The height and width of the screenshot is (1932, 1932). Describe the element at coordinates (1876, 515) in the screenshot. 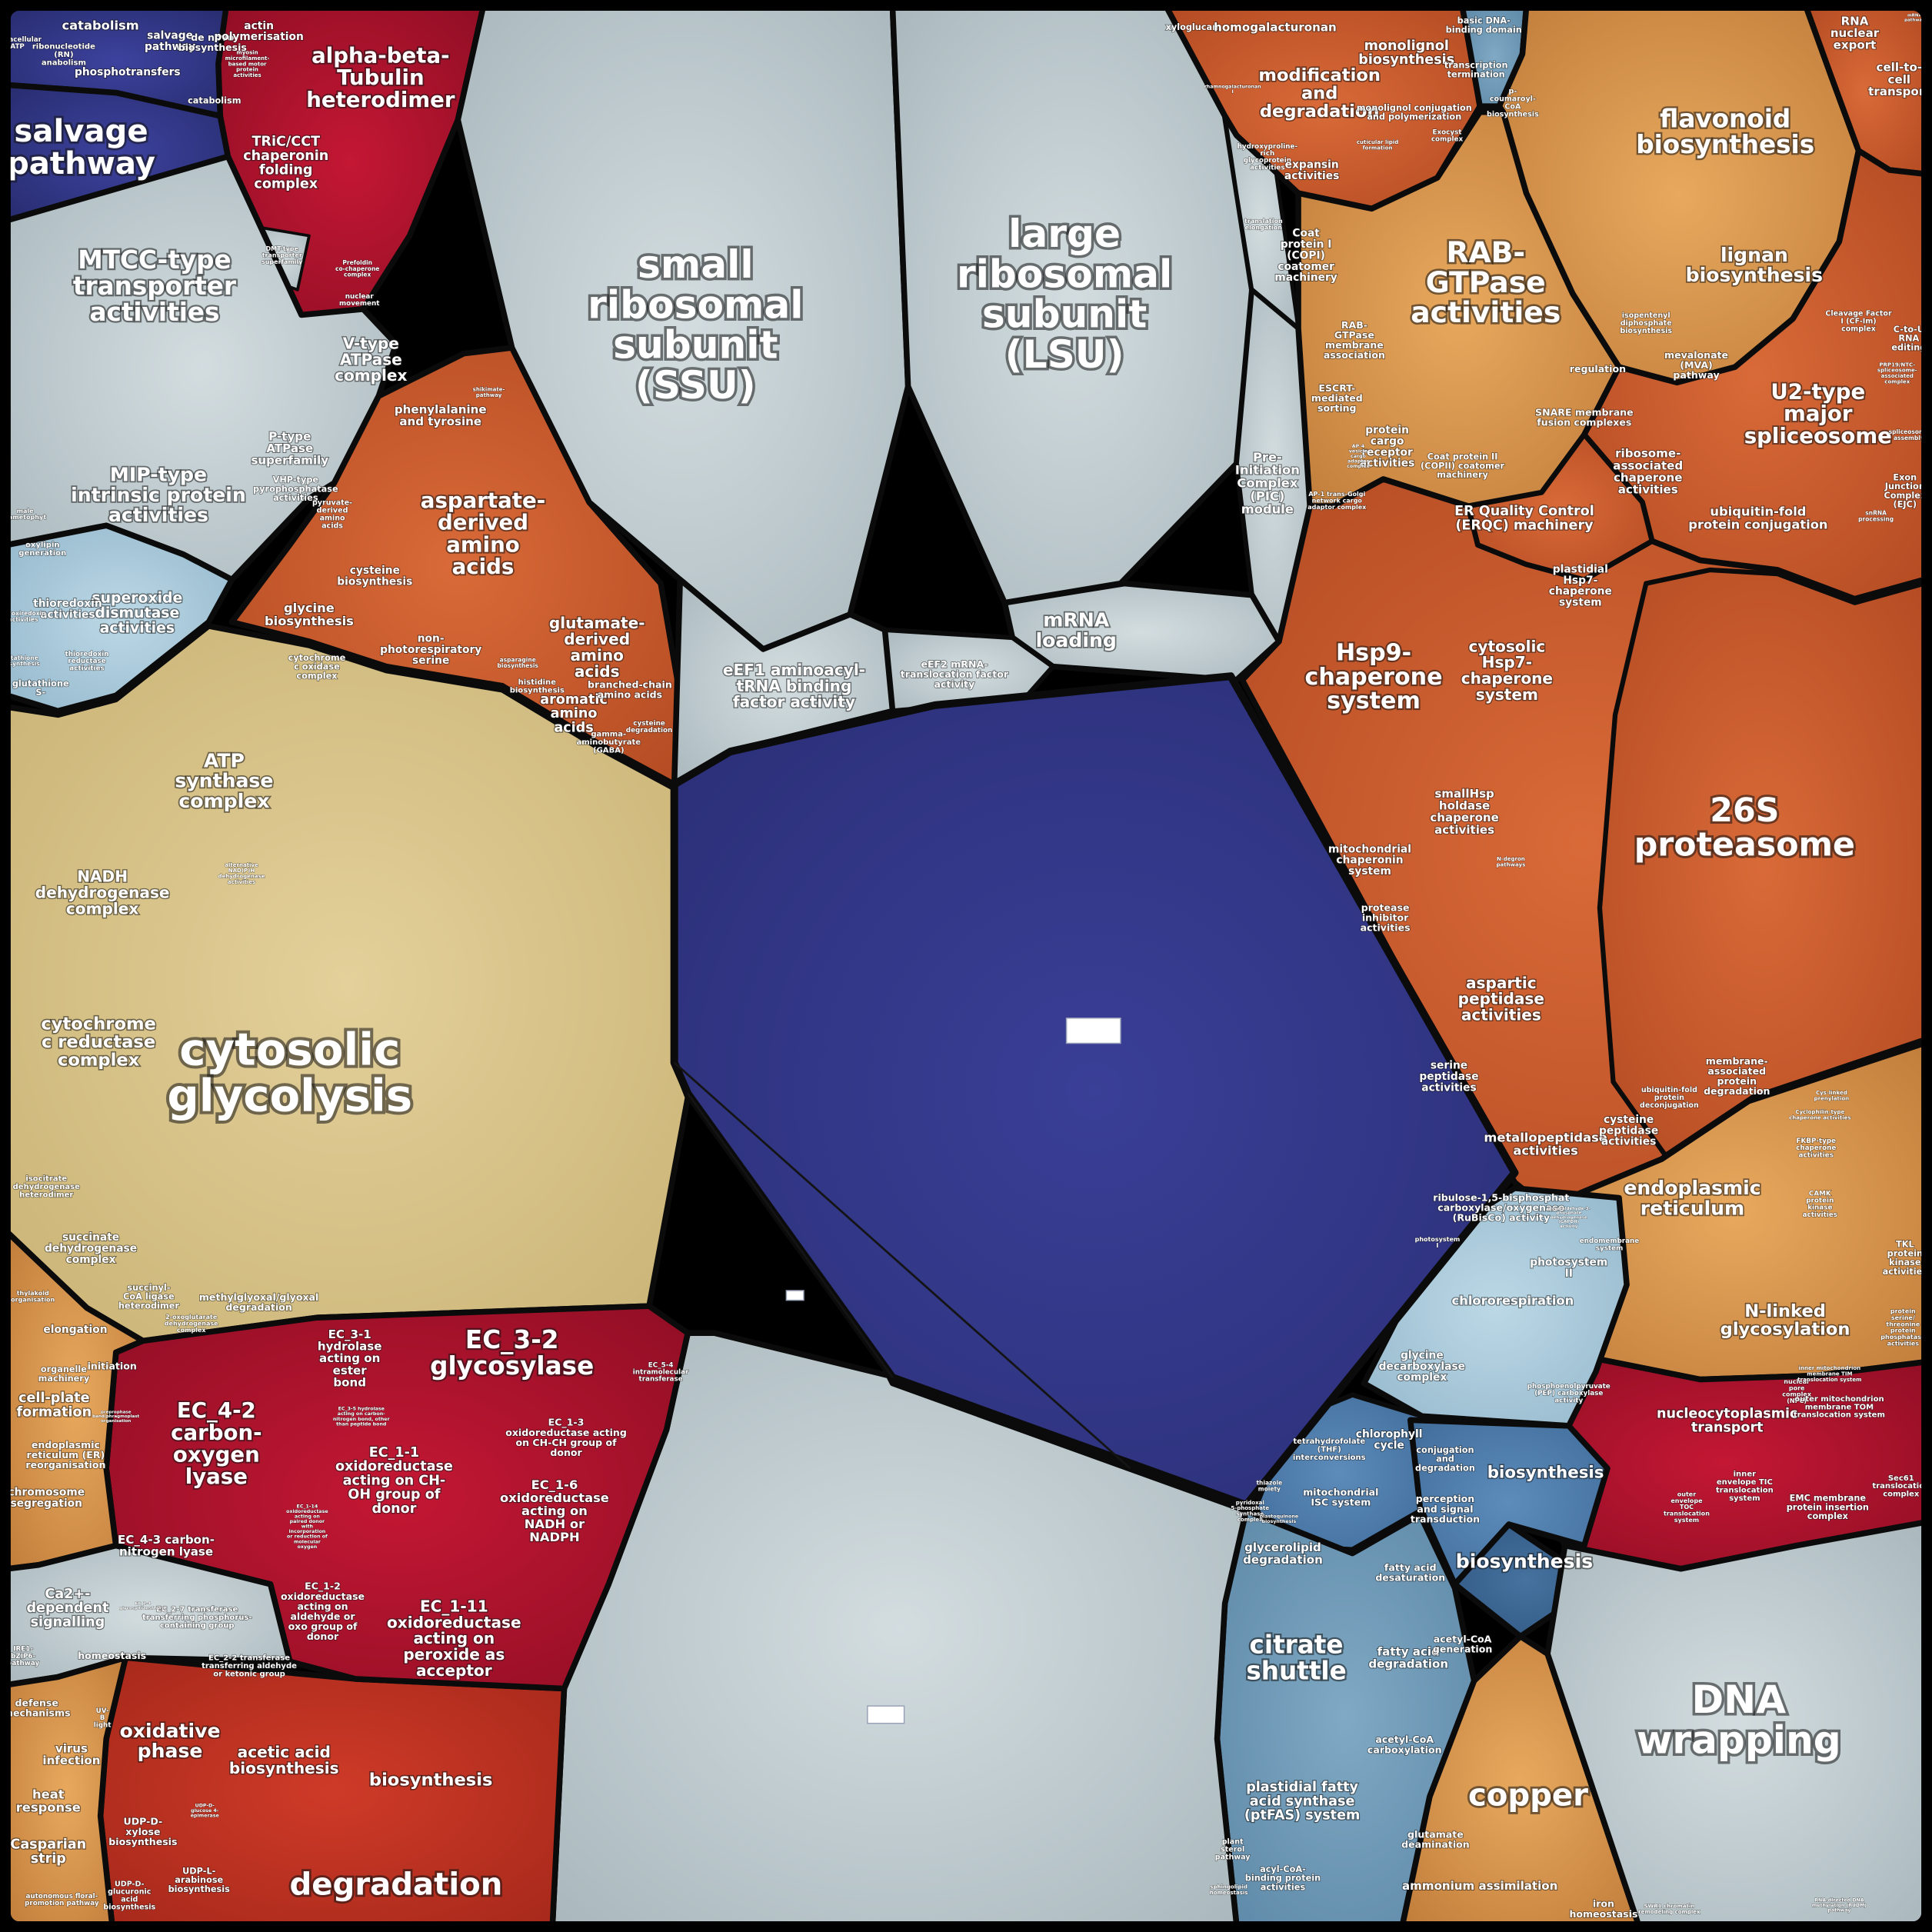

I see `label-snrna: snRNA processing` at that location.